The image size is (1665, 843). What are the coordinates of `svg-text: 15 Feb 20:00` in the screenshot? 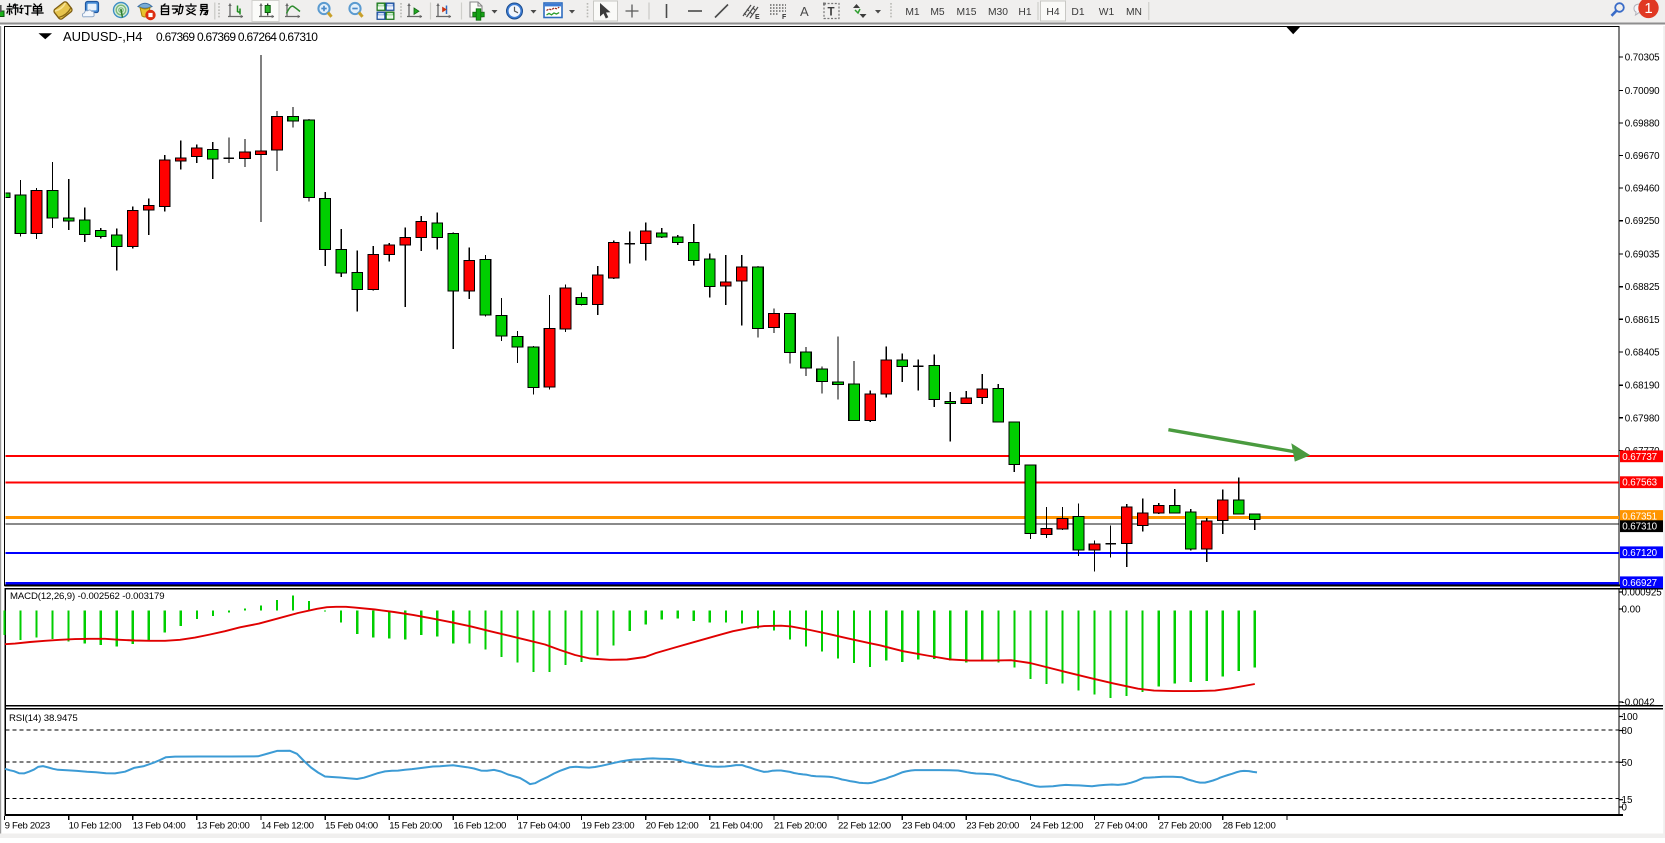 It's located at (415, 826).